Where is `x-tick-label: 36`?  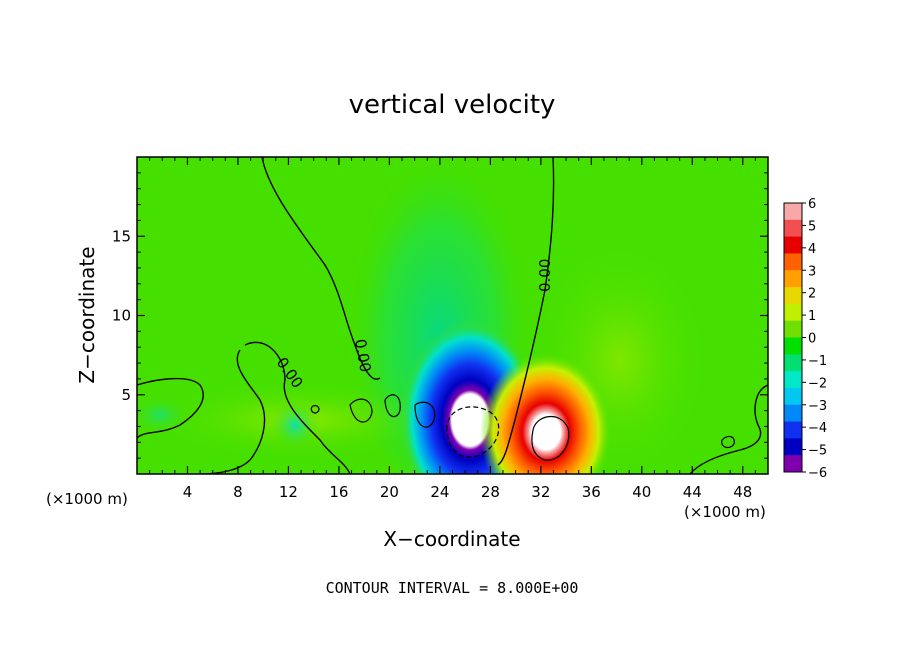 x-tick-label: 36 is located at coordinates (591, 492).